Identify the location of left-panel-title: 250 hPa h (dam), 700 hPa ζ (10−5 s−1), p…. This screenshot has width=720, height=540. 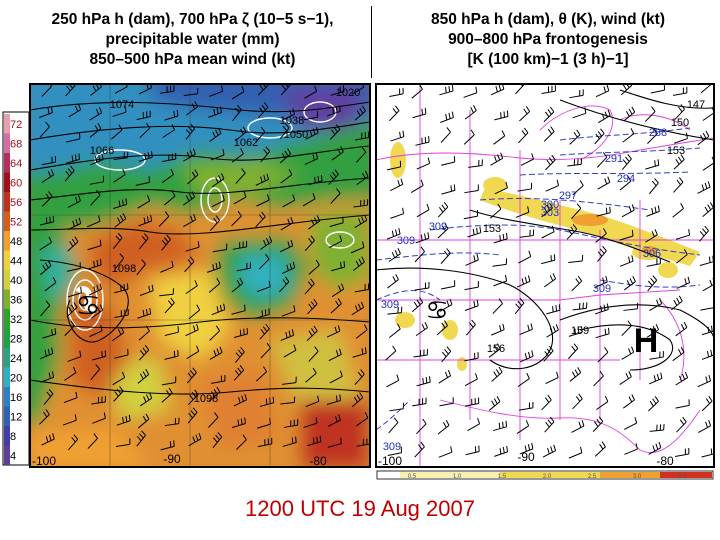
(192, 40).